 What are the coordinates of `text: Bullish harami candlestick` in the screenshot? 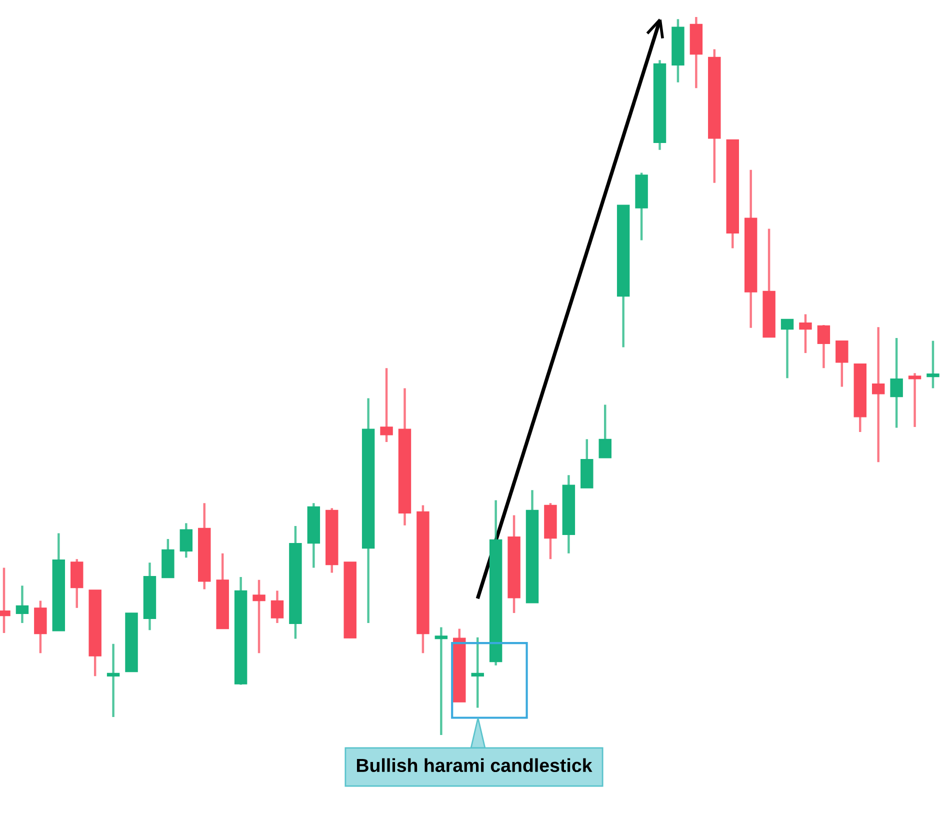 It's located at (474, 765).